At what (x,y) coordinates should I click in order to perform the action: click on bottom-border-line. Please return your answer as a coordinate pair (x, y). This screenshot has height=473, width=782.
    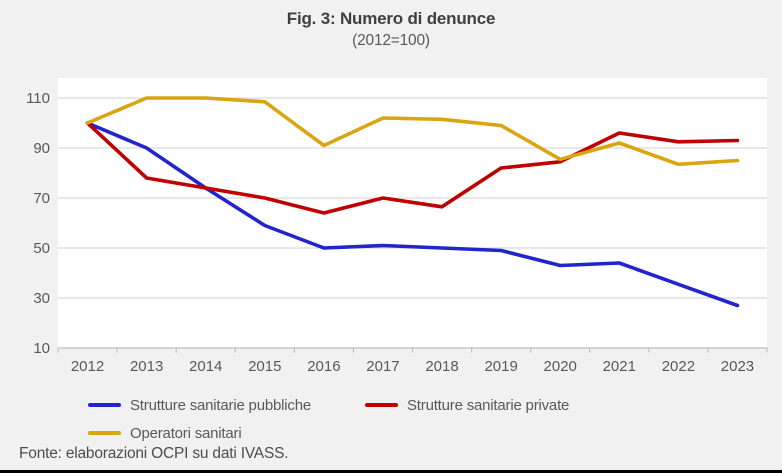
    Looking at the image, I should click on (391, 471).